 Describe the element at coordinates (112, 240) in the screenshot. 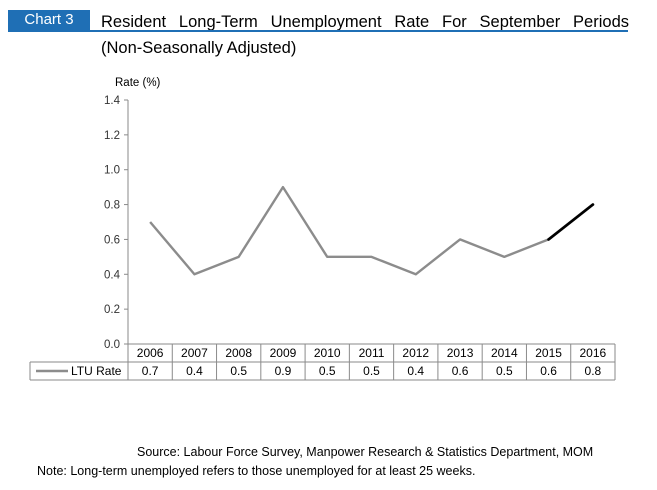

I see `y-tick-label: 0.6` at that location.